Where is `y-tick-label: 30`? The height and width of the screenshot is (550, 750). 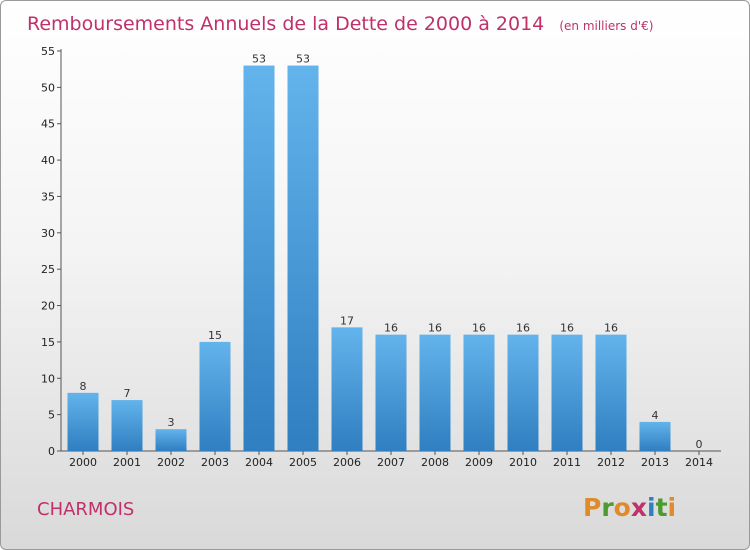 y-tick-label: 30 is located at coordinates (48, 233).